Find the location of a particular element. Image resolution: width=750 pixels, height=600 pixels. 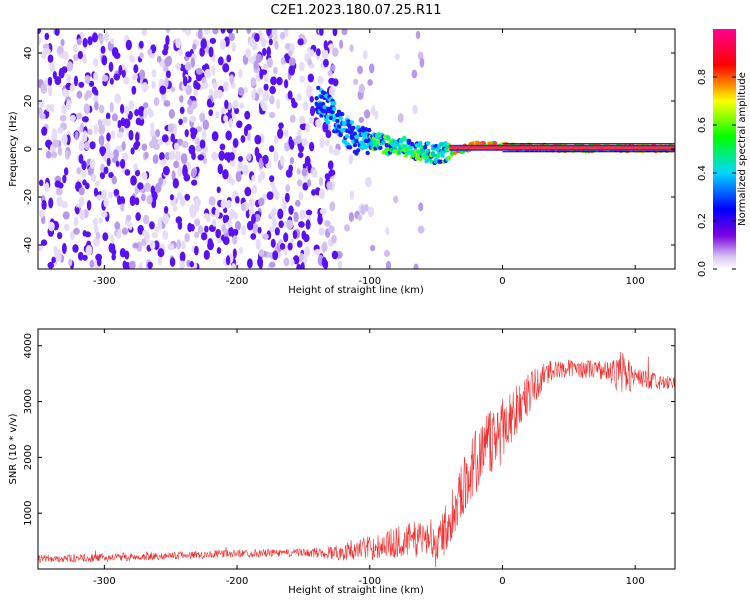

snr-y-tick-label: 4000 is located at coordinates (28, 345).